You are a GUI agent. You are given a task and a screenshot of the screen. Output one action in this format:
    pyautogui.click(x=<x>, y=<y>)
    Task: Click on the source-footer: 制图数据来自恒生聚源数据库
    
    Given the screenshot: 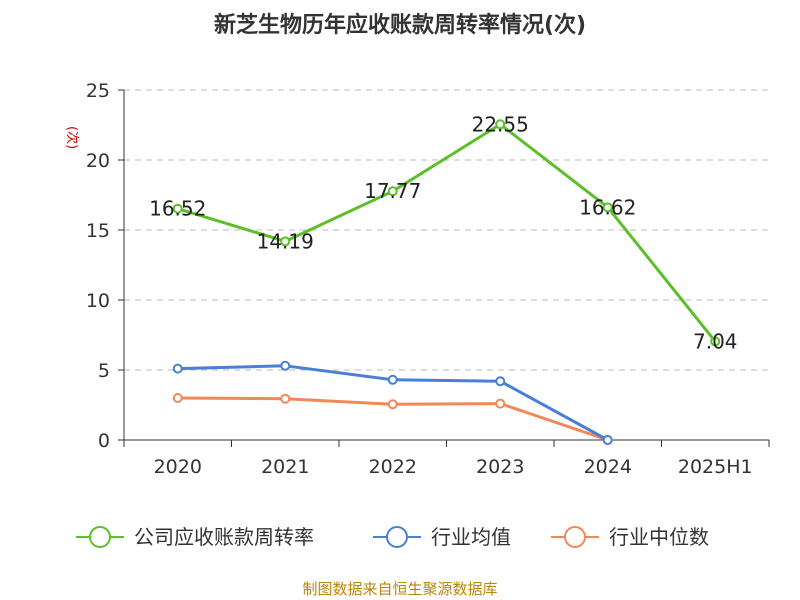 What is the action you would take?
    pyautogui.click(x=399, y=589)
    